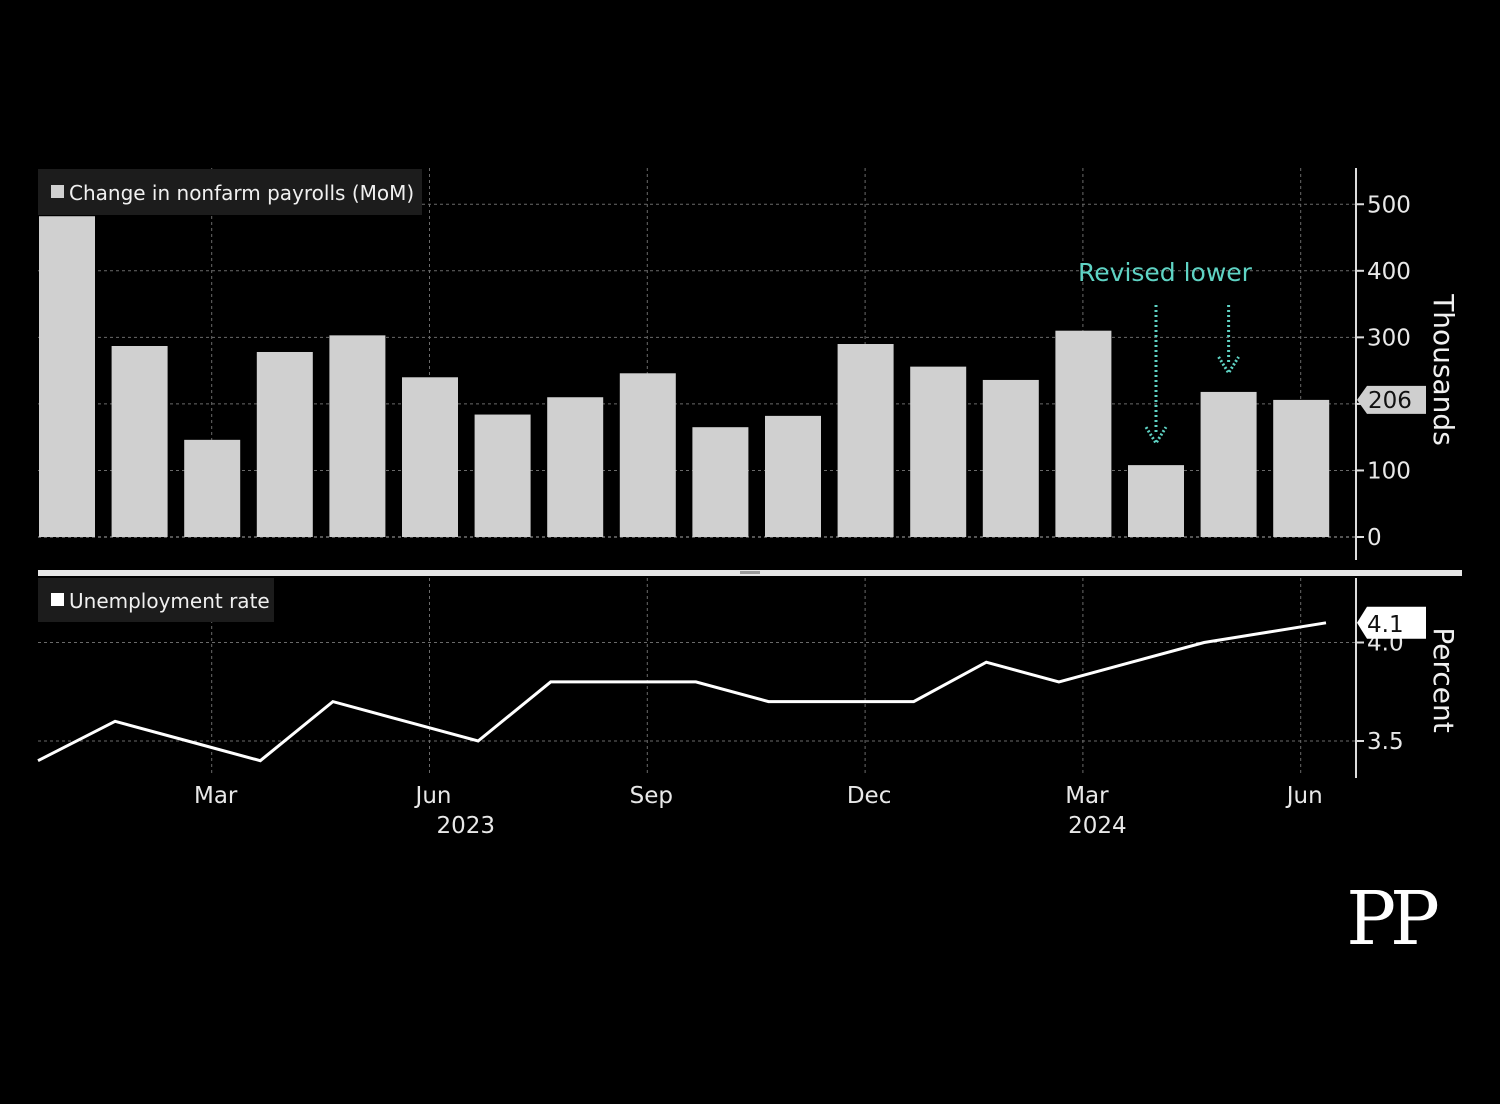  I want to click on unemployment-line, so click(682, 692).